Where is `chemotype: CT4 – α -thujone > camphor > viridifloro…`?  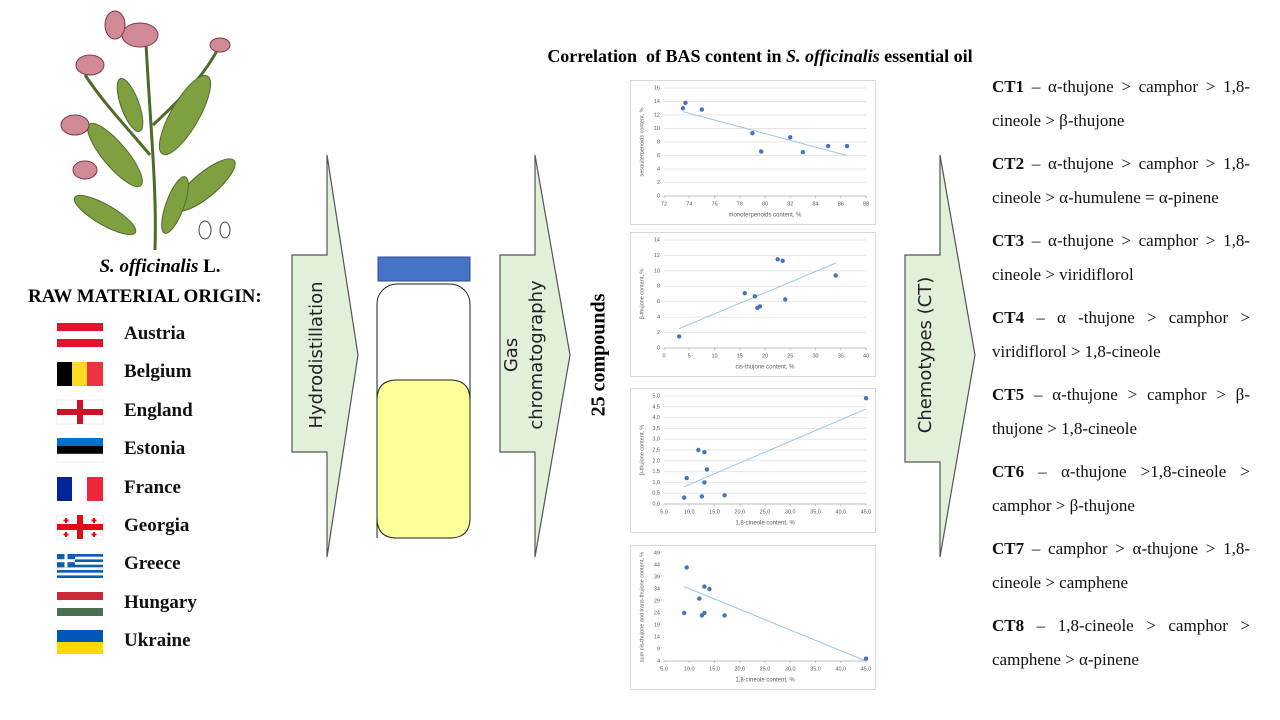
chemotype: CT4 – α -thujone > camphor > viridifloro… is located at coordinates (1121, 334).